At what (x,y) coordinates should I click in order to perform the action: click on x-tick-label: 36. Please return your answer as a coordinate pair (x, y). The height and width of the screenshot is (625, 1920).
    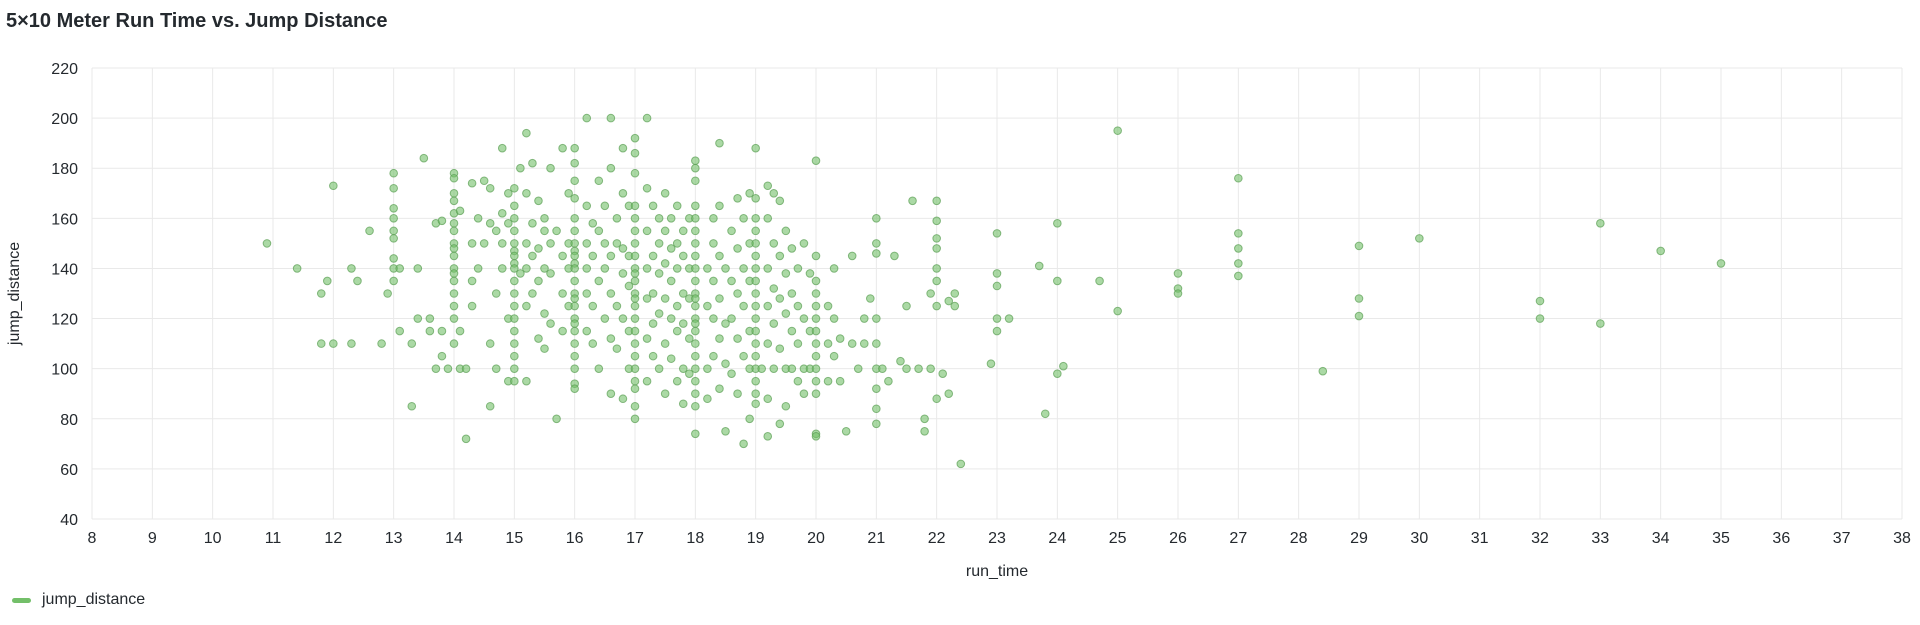
    Looking at the image, I should click on (1781, 538).